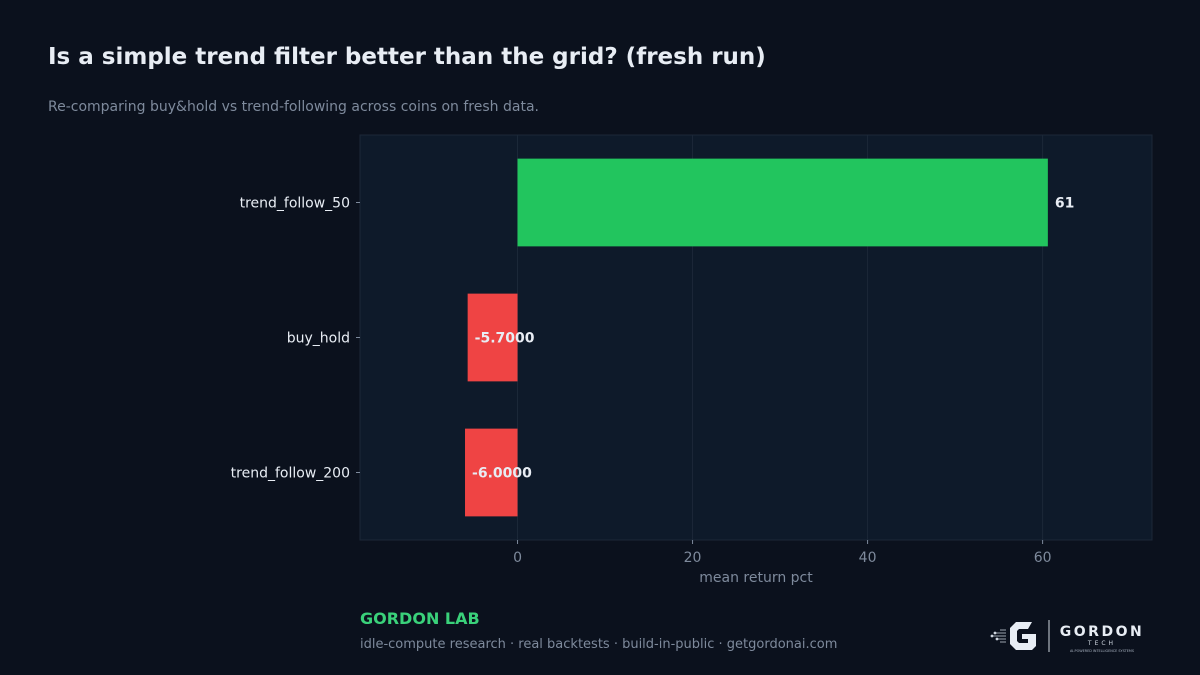 The image size is (1200, 675). Describe the element at coordinates (1043, 558) in the screenshot. I see `x-tick-label: 60` at that location.